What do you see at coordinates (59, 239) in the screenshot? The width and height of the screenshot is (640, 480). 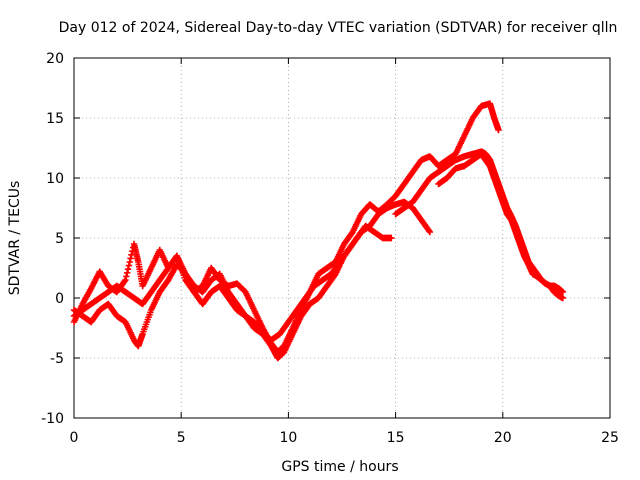 I see `y-tick-label: 5` at bounding box center [59, 239].